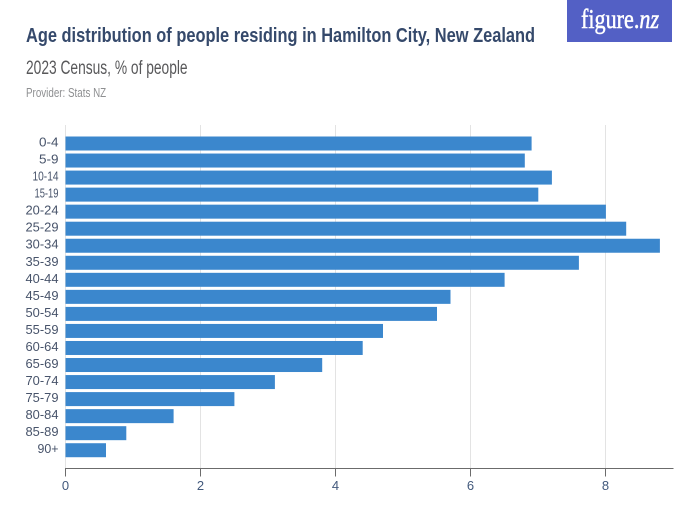 This screenshot has height=525, width=700. What do you see at coordinates (42, 312) in the screenshot?
I see `svg-text: 50-54` at bounding box center [42, 312].